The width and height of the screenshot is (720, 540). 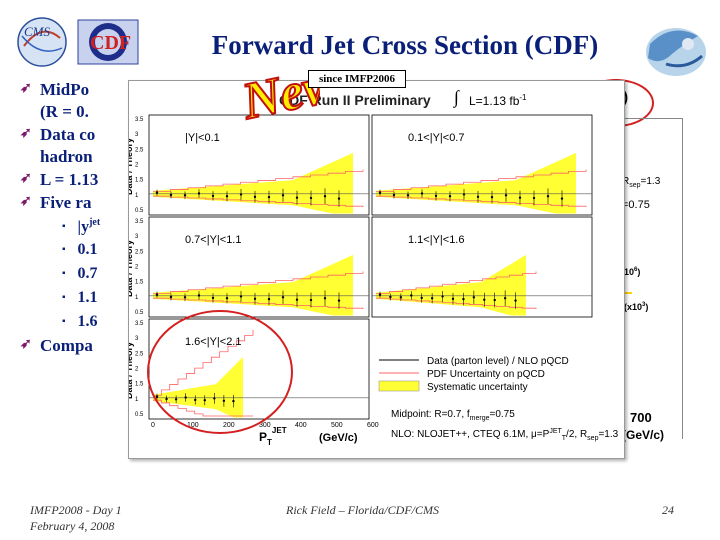 I want to click on sub-bullet: ▪ |yjet, so click(x=81, y=226).